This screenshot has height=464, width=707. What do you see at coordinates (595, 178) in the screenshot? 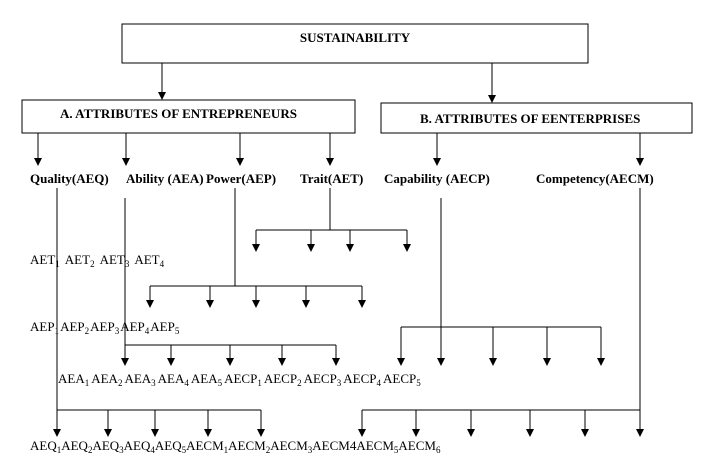
I see `attribute: Competency(AECM)` at bounding box center [595, 178].